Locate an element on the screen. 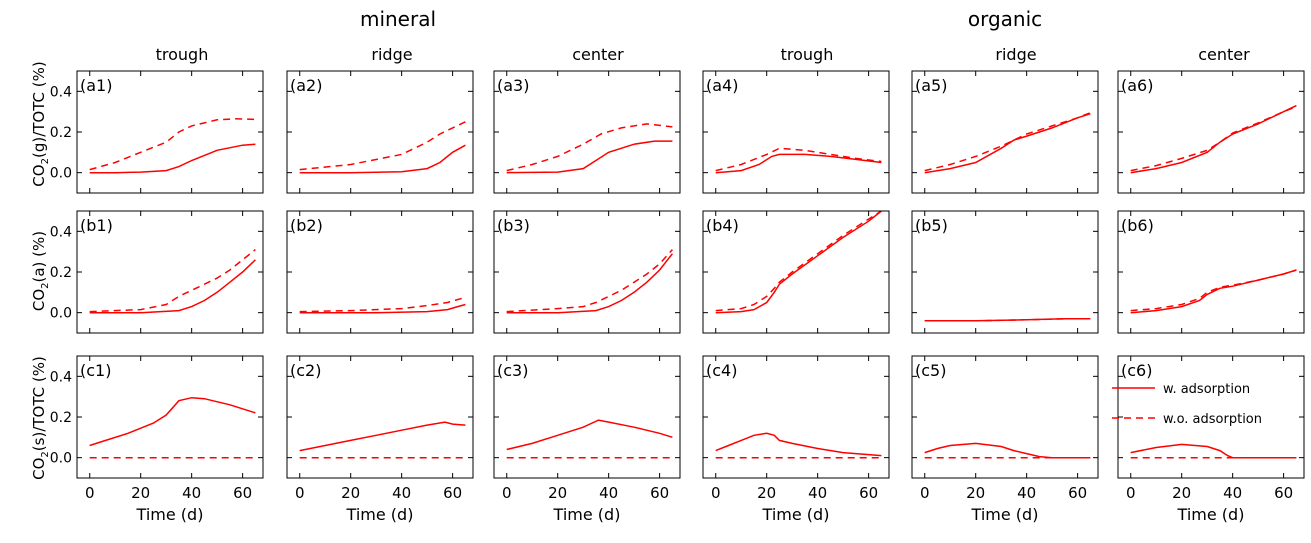 This screenshot has width=1311, height=543. panel-label: (b2) is located at coordinates (306, 225).